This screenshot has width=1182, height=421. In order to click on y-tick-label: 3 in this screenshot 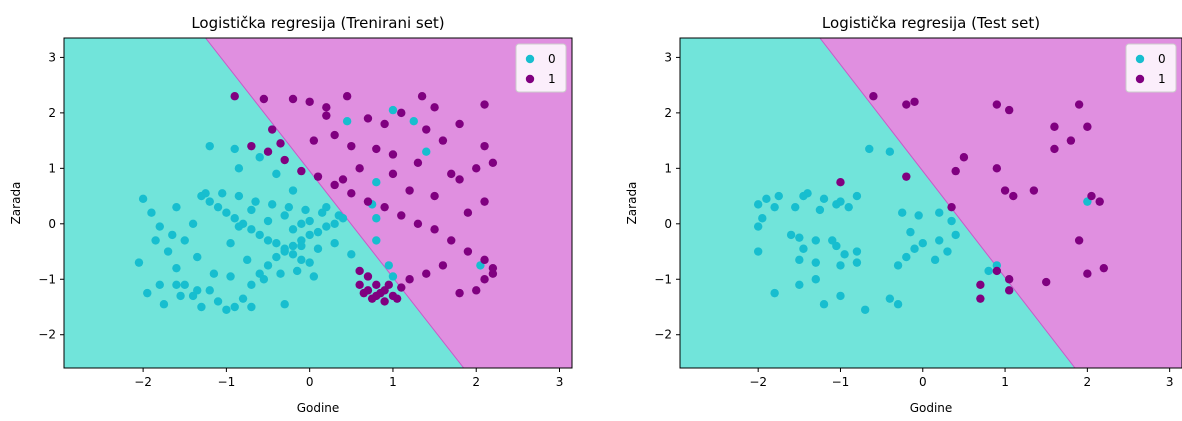, I will do `click(668, 57)`.